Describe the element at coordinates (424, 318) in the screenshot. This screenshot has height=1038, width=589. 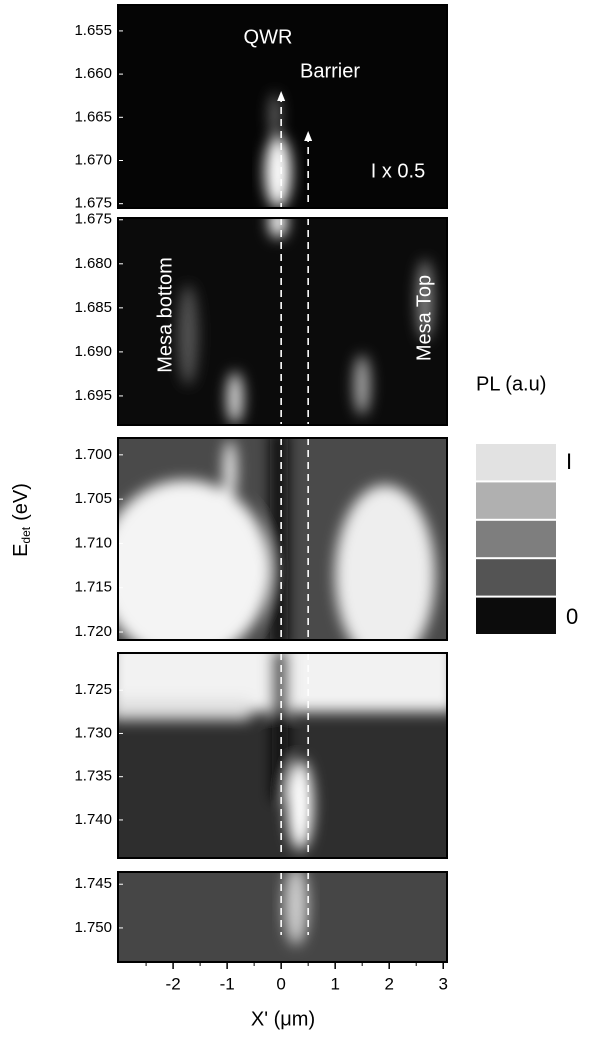
I see `annotation: Mesa Top` at that location.